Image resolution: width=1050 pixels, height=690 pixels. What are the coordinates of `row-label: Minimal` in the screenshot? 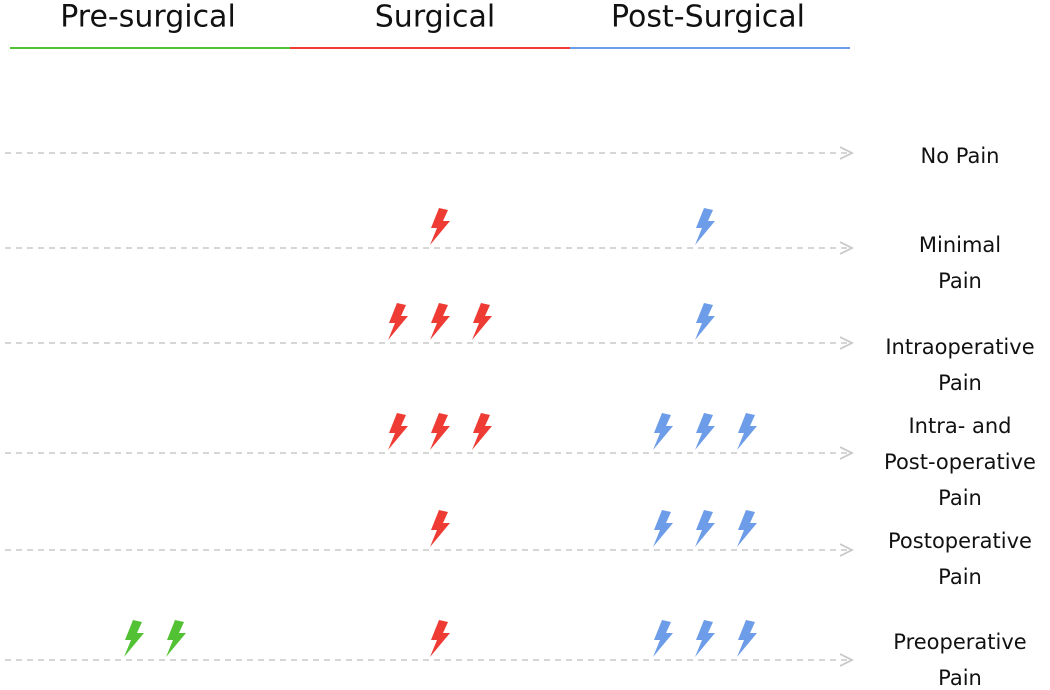 It's located at (960, 245).